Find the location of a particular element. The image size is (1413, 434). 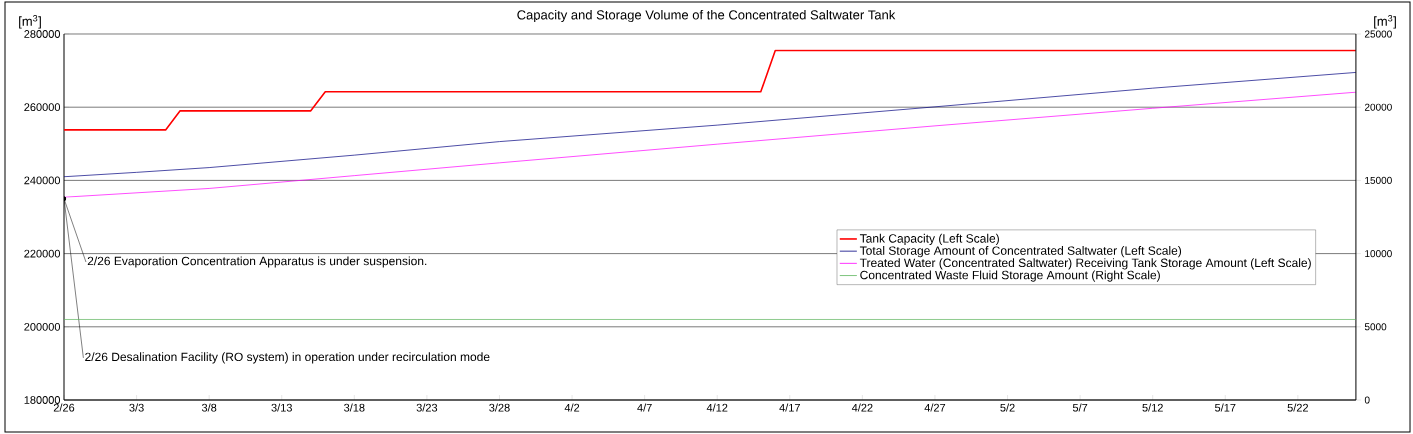

x-tick-label: 4/7 is located at coordinates (644, 407).